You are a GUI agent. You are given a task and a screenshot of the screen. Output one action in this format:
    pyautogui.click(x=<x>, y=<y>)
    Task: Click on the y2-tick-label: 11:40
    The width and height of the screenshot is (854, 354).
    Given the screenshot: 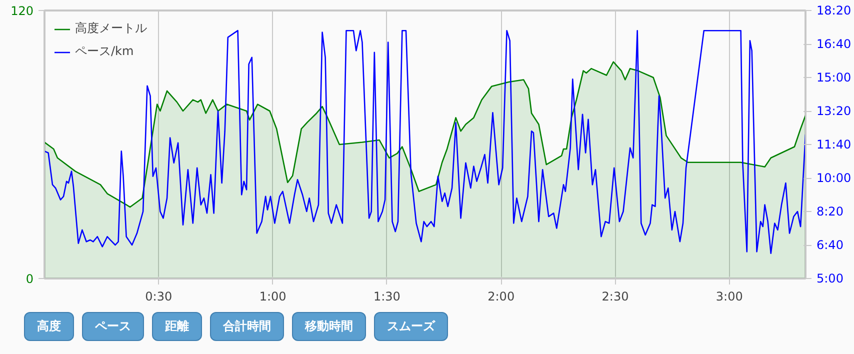 What is the action you would take?
    pyautogui.click(x=834, y=145)
    